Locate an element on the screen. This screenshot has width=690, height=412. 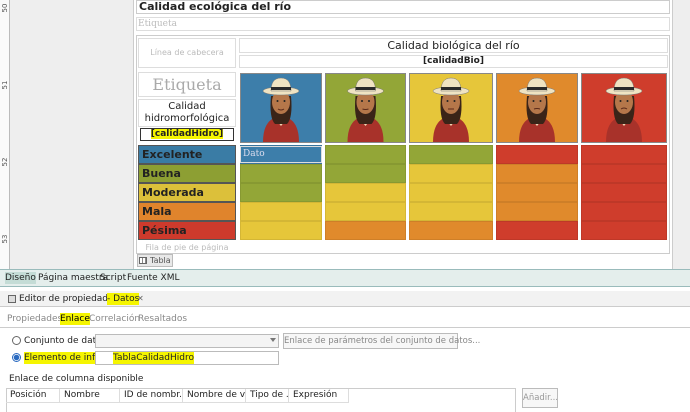
dataset-label: Conjunto de datos: is located at coordinates (67, 341).